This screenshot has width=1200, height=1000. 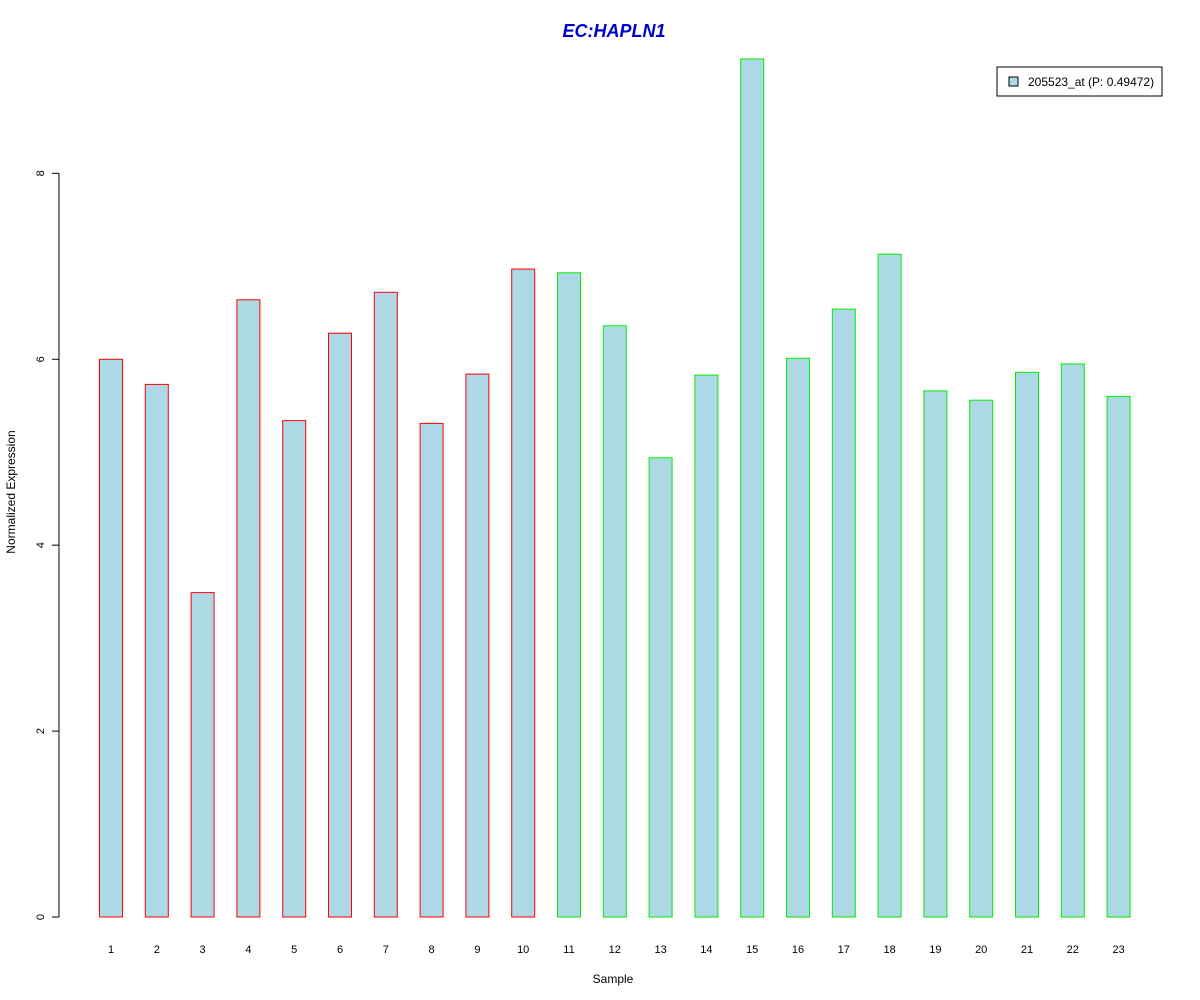 What do you see at coordinates (41, 917) in the screenshot?
I see `y-tick-label: 0` at bounding box center [41, 917].